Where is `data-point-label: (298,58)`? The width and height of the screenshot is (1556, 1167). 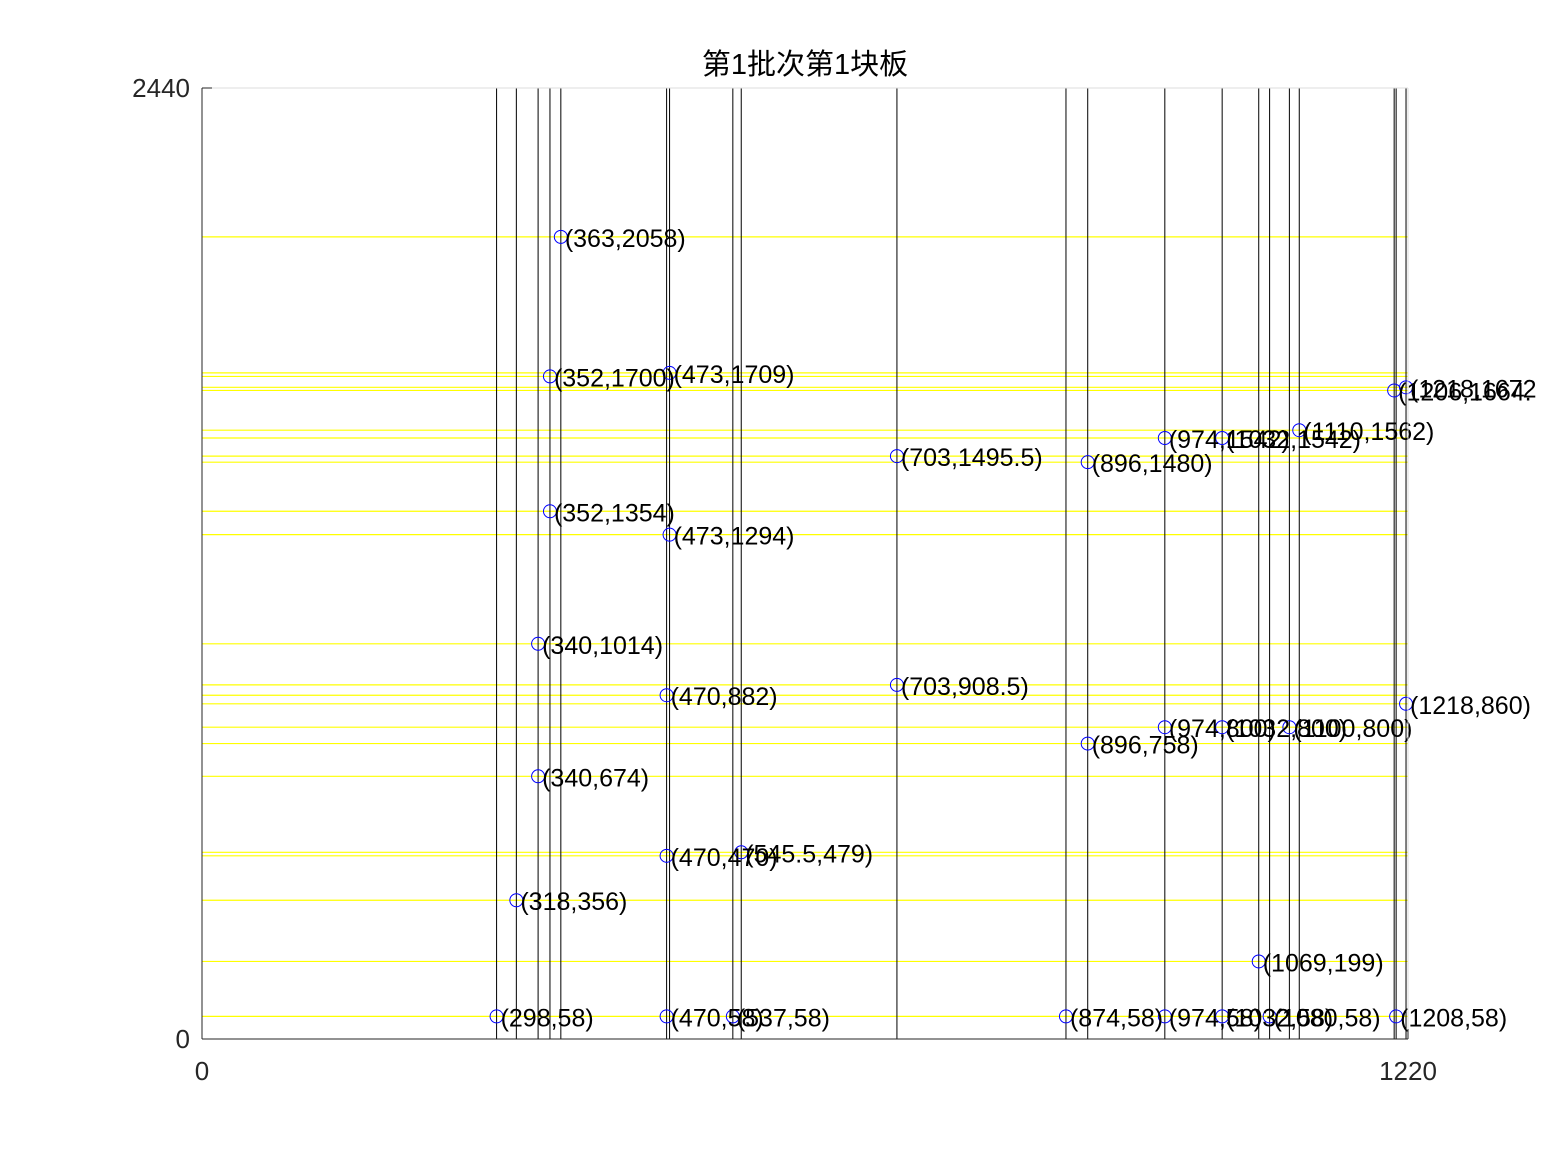 data-point-label: (298,58) is located at coordinates (547, 1018).